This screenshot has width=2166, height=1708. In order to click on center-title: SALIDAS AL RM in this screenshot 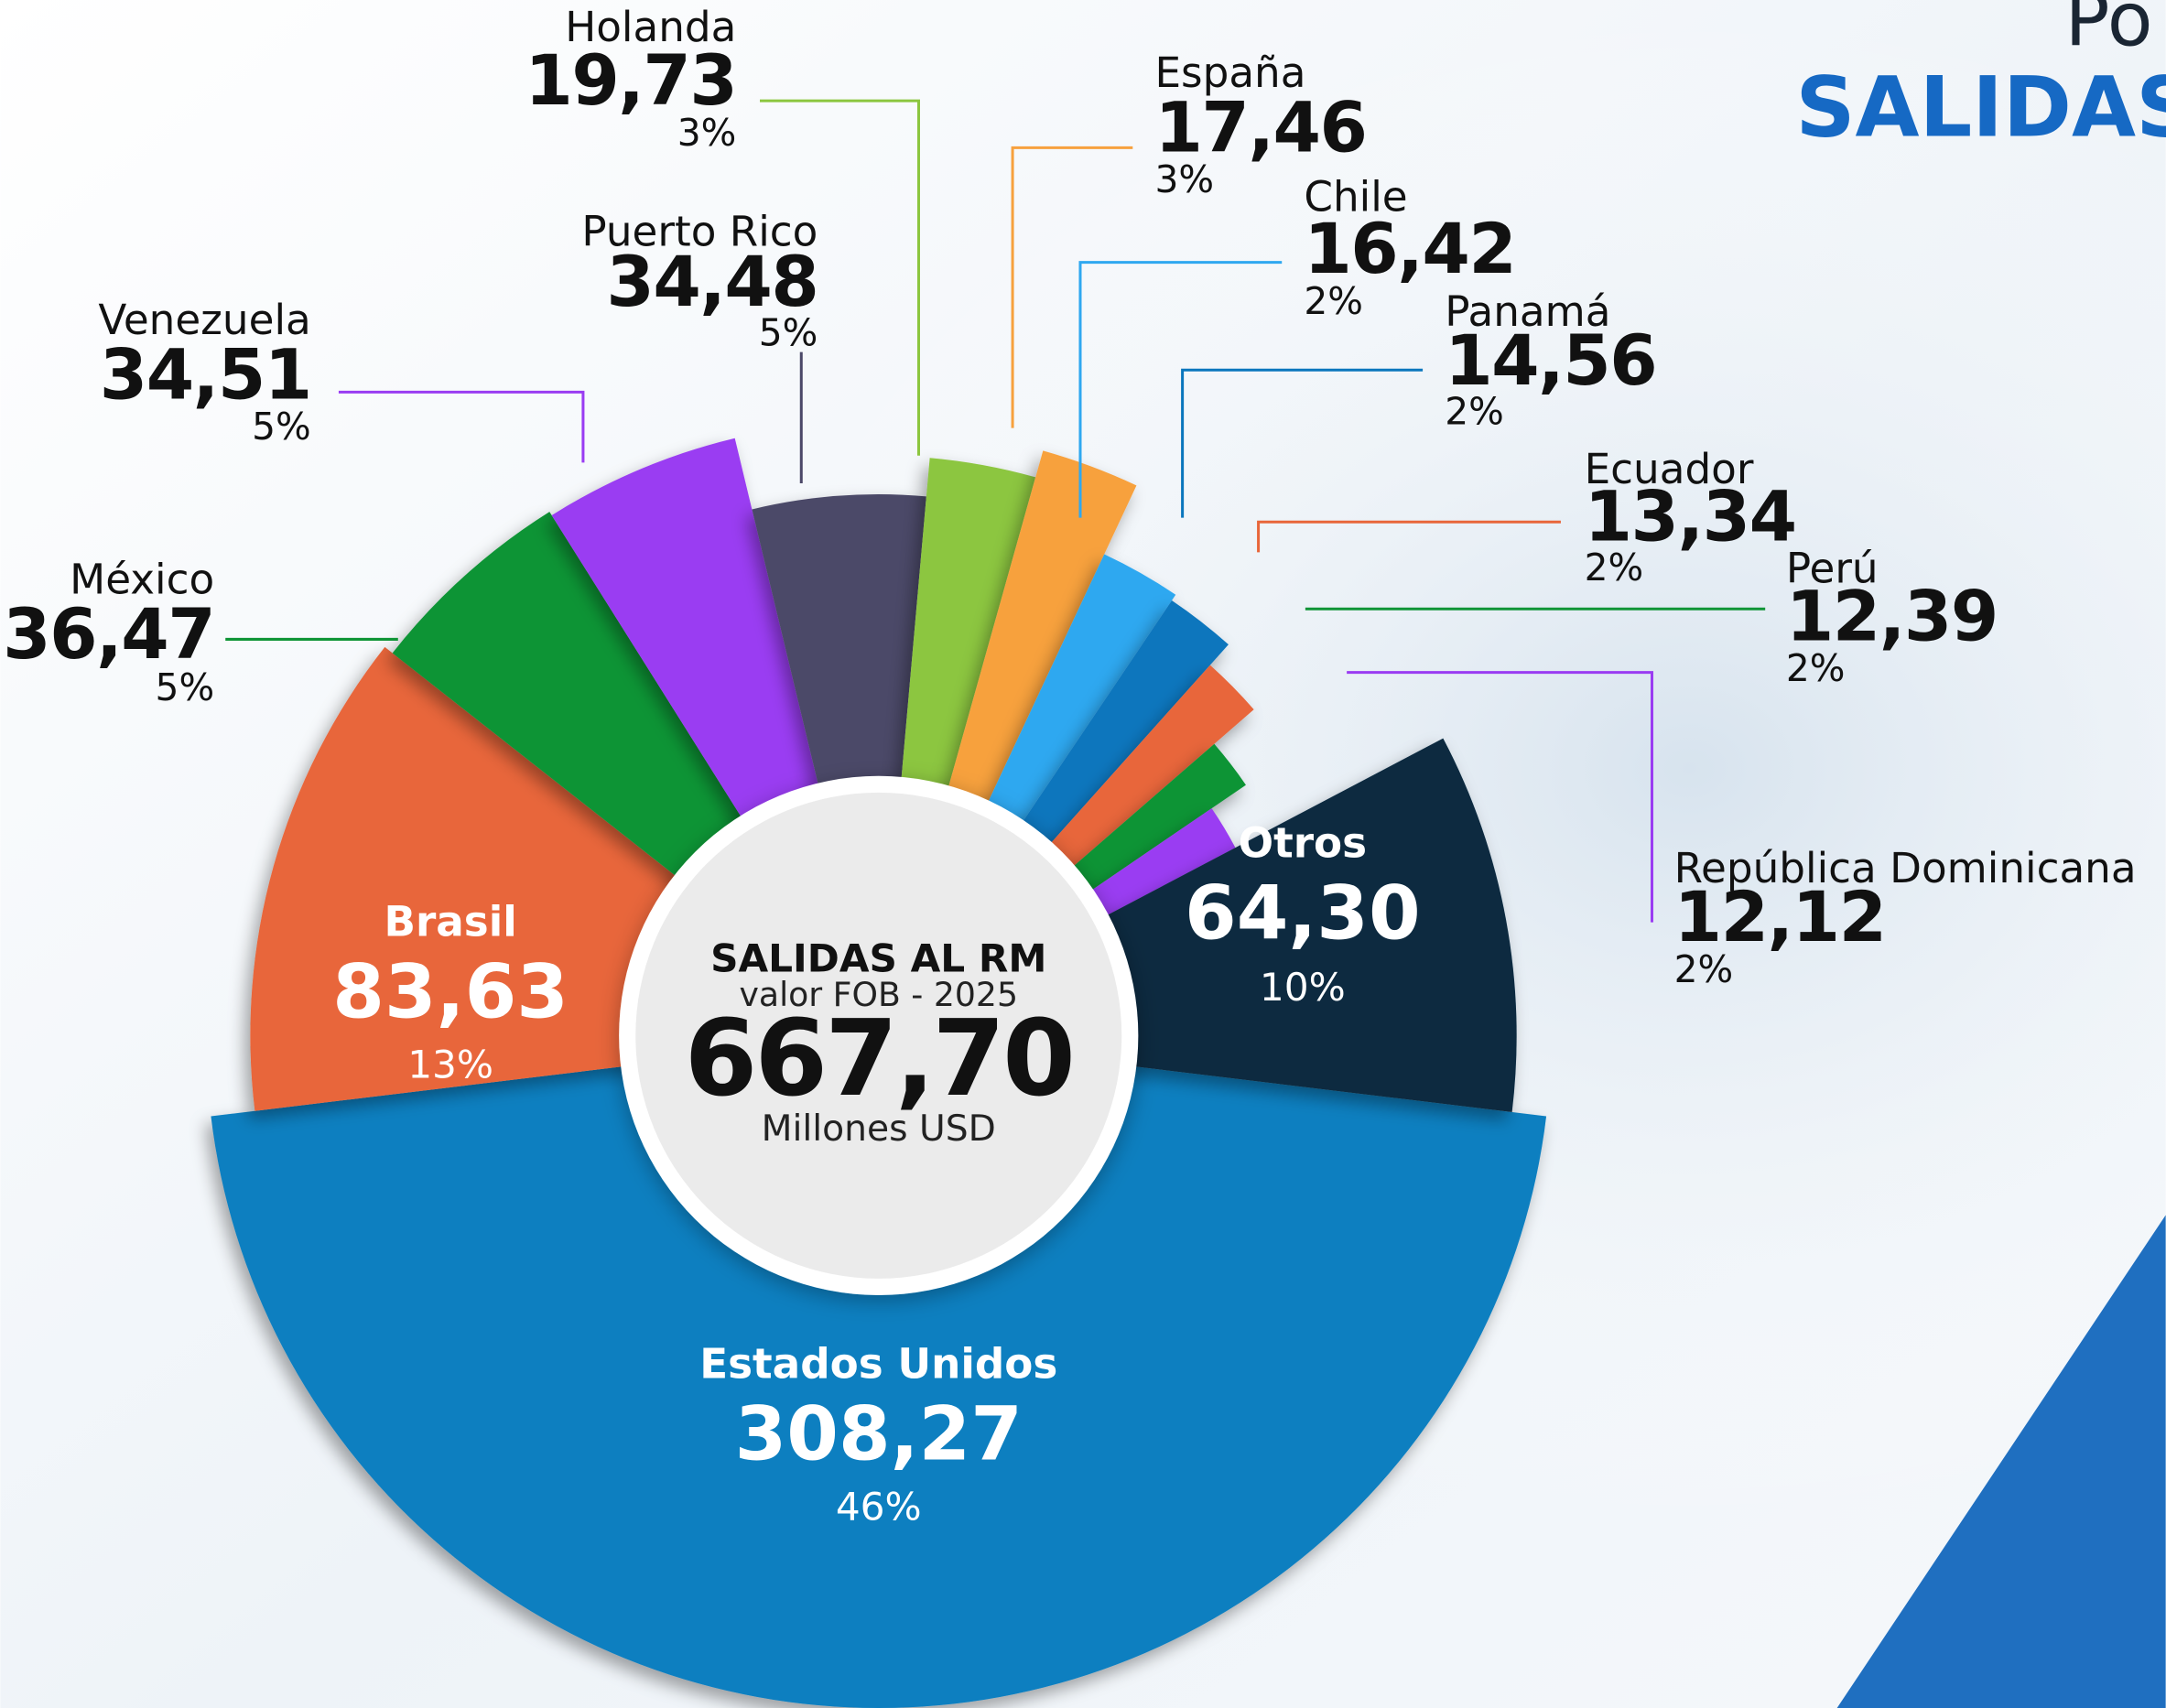, I will do `click(878, 957)`.